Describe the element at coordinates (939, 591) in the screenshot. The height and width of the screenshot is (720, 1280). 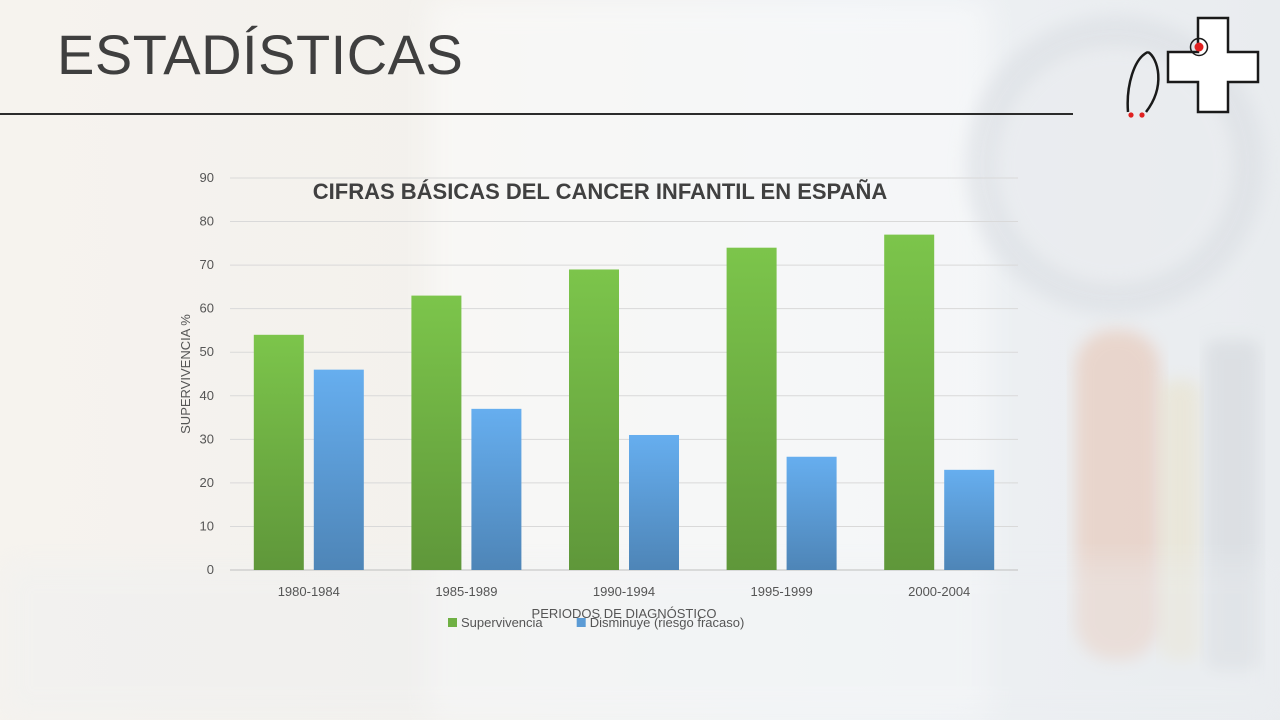
I see `x-tick-label: 2000-2004` at that location.